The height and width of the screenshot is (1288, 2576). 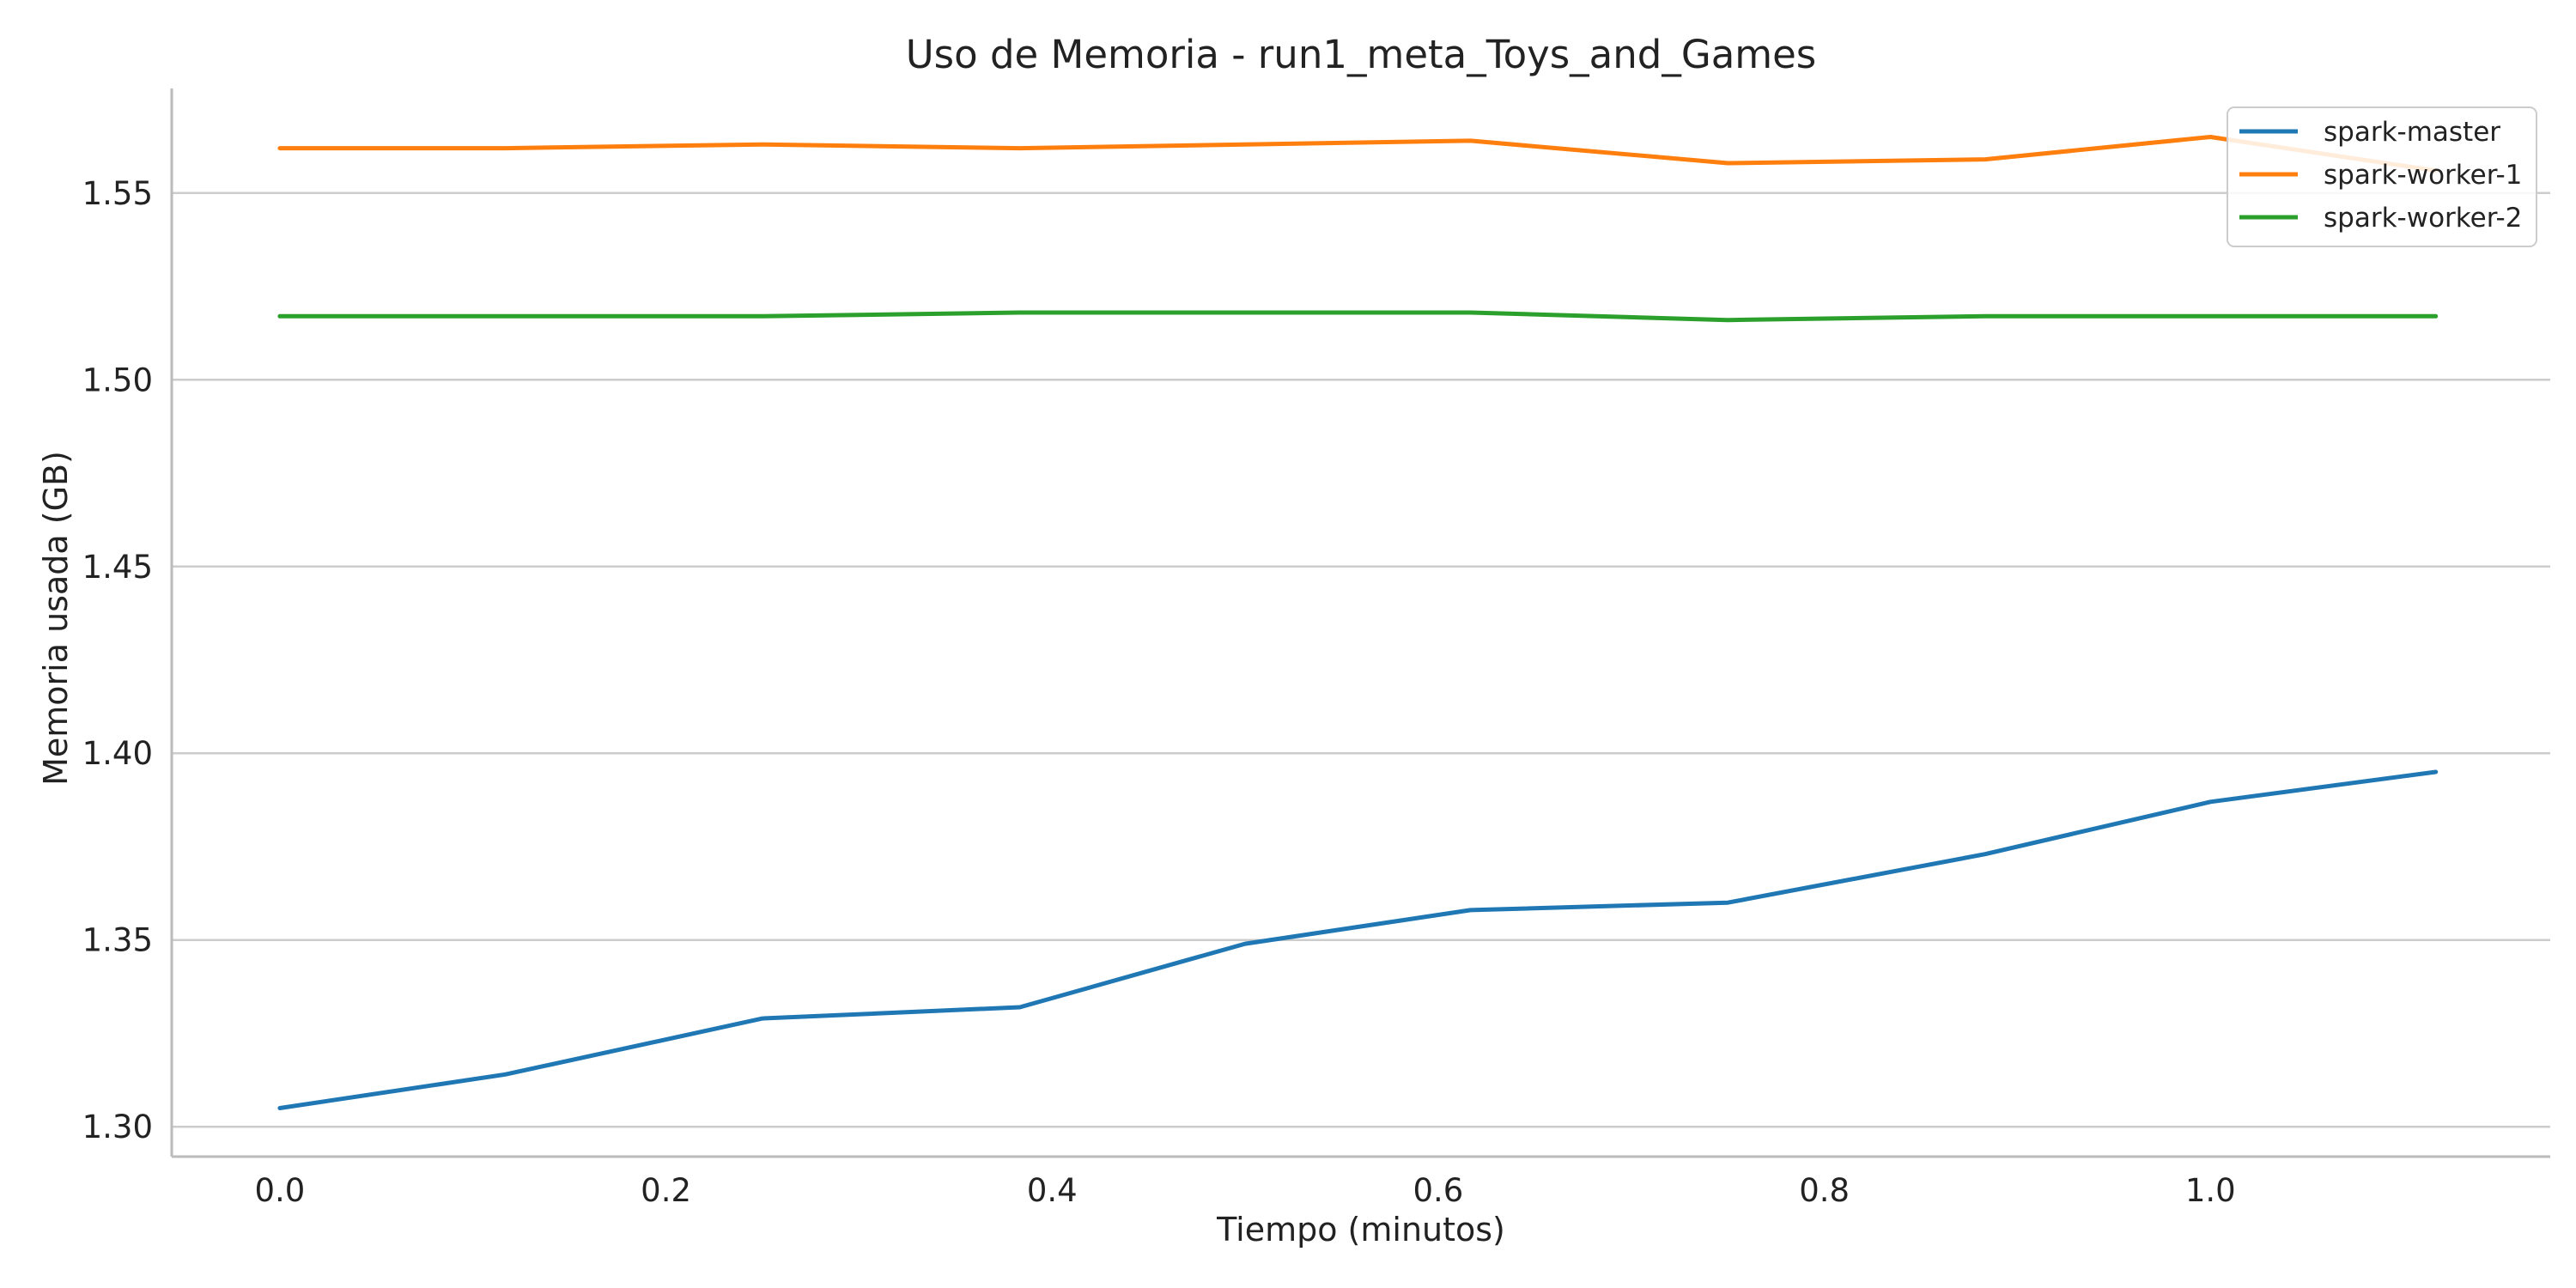 I want to click on legend-box, so click(x=2382, y=176).